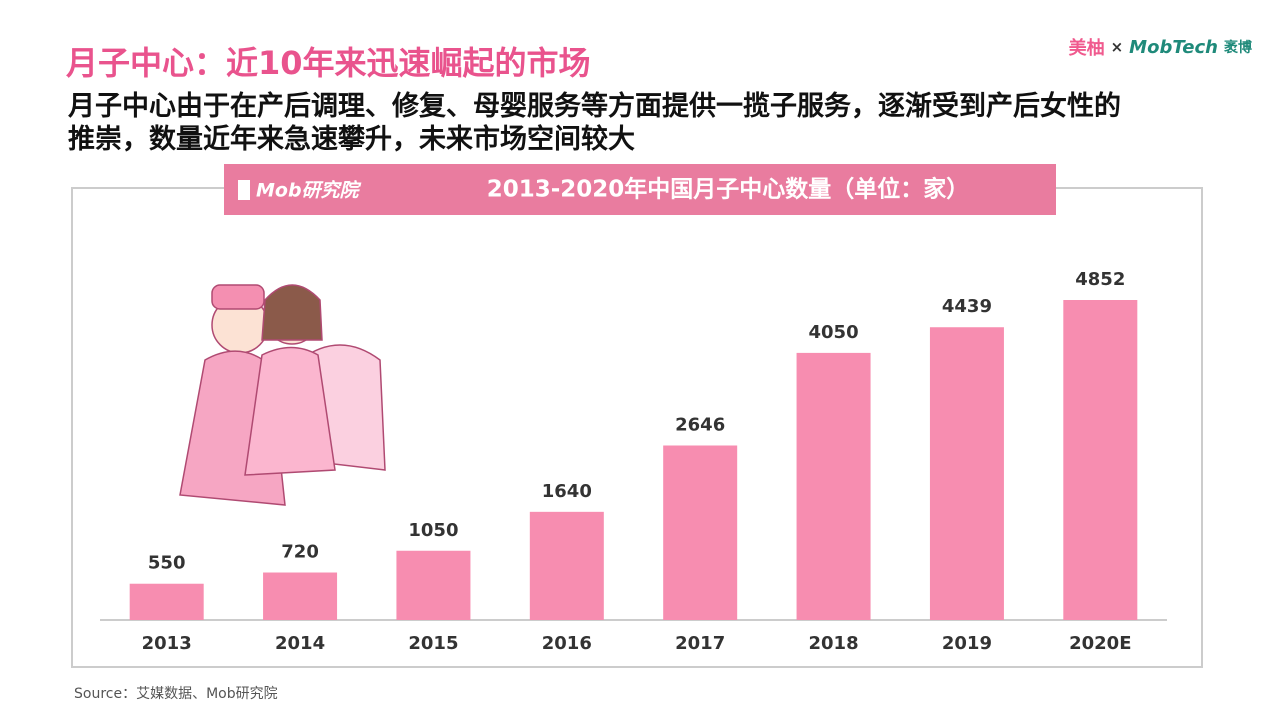 Image resolution: width=1280 pixels, height=720 pixels. I want to click on value-label: 1640, so click(567, 491).